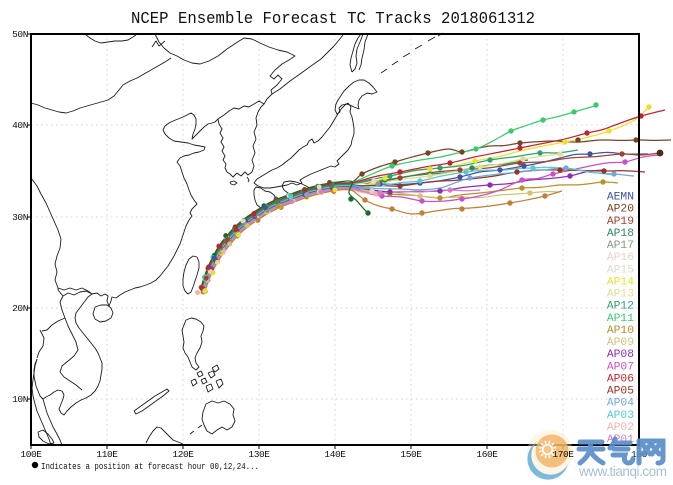 This screenshot has width=673, height=485. Describe the element at coordinates (620, 234) in the screenshot. I see `svg-text: AP18` at that location.